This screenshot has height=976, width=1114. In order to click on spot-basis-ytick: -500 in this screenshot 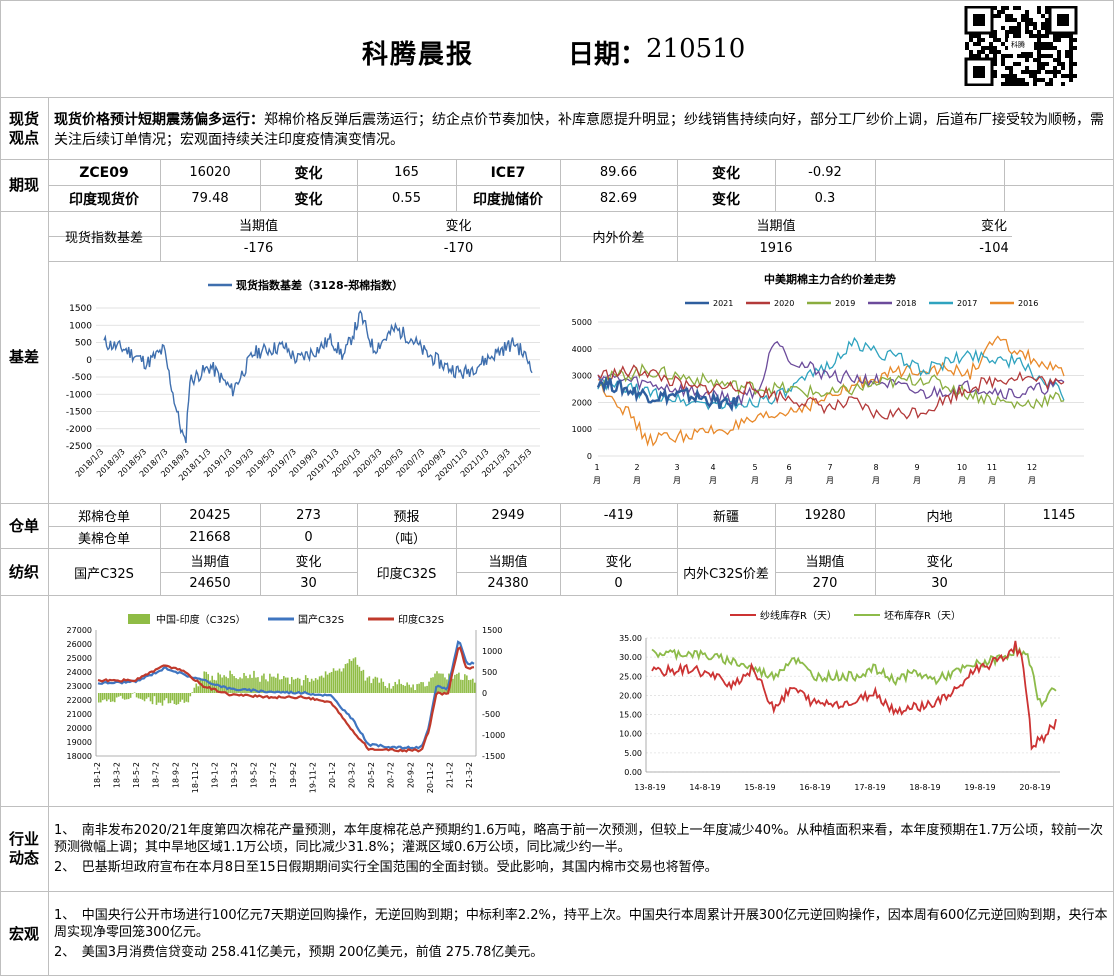, I will do `click(82, 378)`.